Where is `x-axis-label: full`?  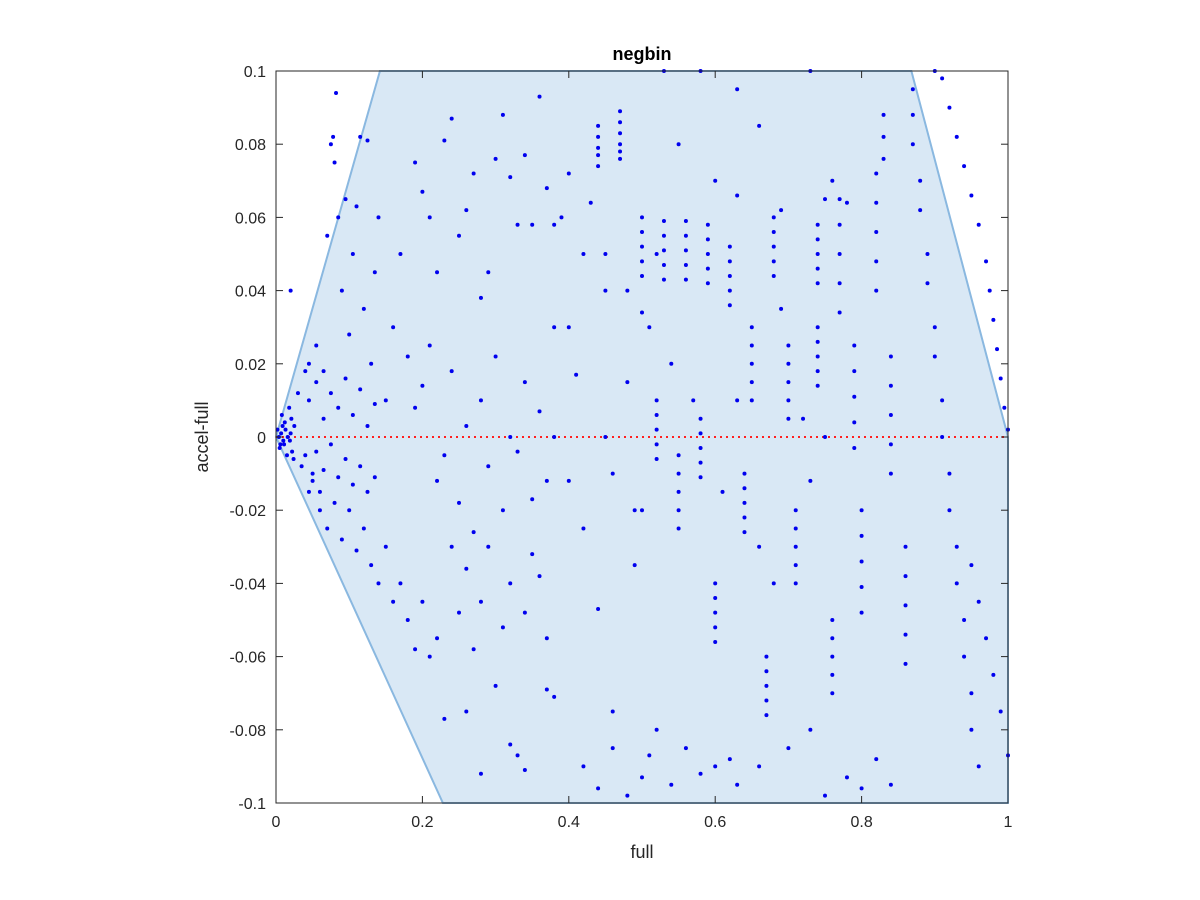
x-axis-label: full is located at coordinates (641, 852).